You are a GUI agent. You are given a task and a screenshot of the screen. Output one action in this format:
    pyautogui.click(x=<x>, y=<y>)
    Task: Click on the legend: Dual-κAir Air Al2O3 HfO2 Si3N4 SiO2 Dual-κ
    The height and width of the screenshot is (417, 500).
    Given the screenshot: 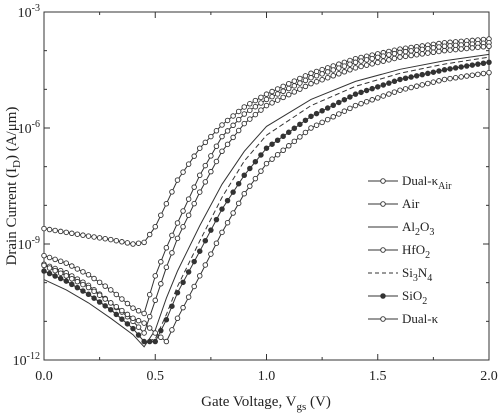 What is the action you would take?
    pyautogui.click(x=410, y=249)
    